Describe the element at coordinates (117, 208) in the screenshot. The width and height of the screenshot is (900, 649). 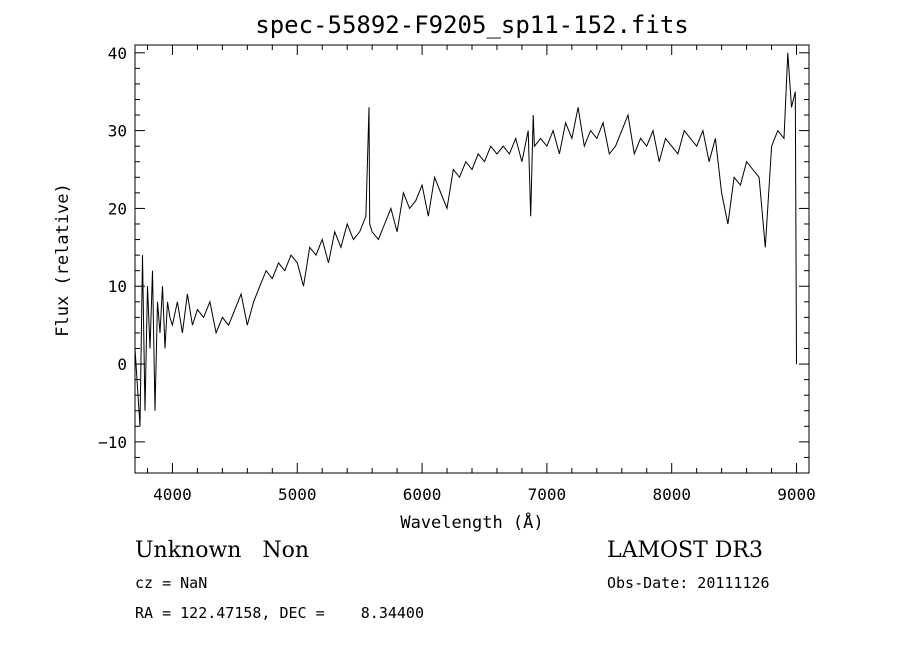
I see `y-tick-label: 20` at that location.